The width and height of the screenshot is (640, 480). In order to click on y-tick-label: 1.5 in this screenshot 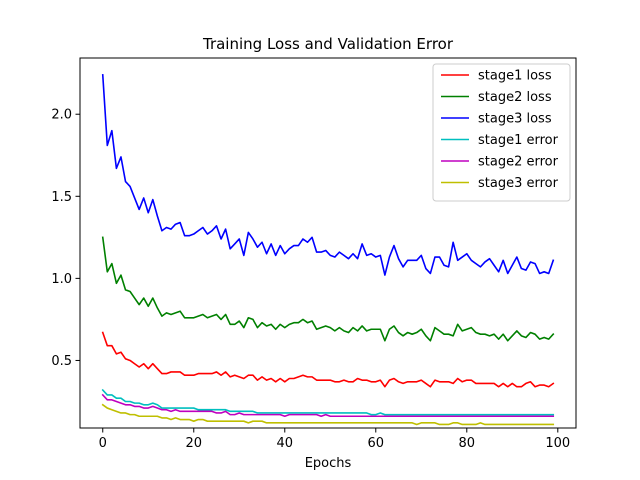, I will do `click(61, 197)`.